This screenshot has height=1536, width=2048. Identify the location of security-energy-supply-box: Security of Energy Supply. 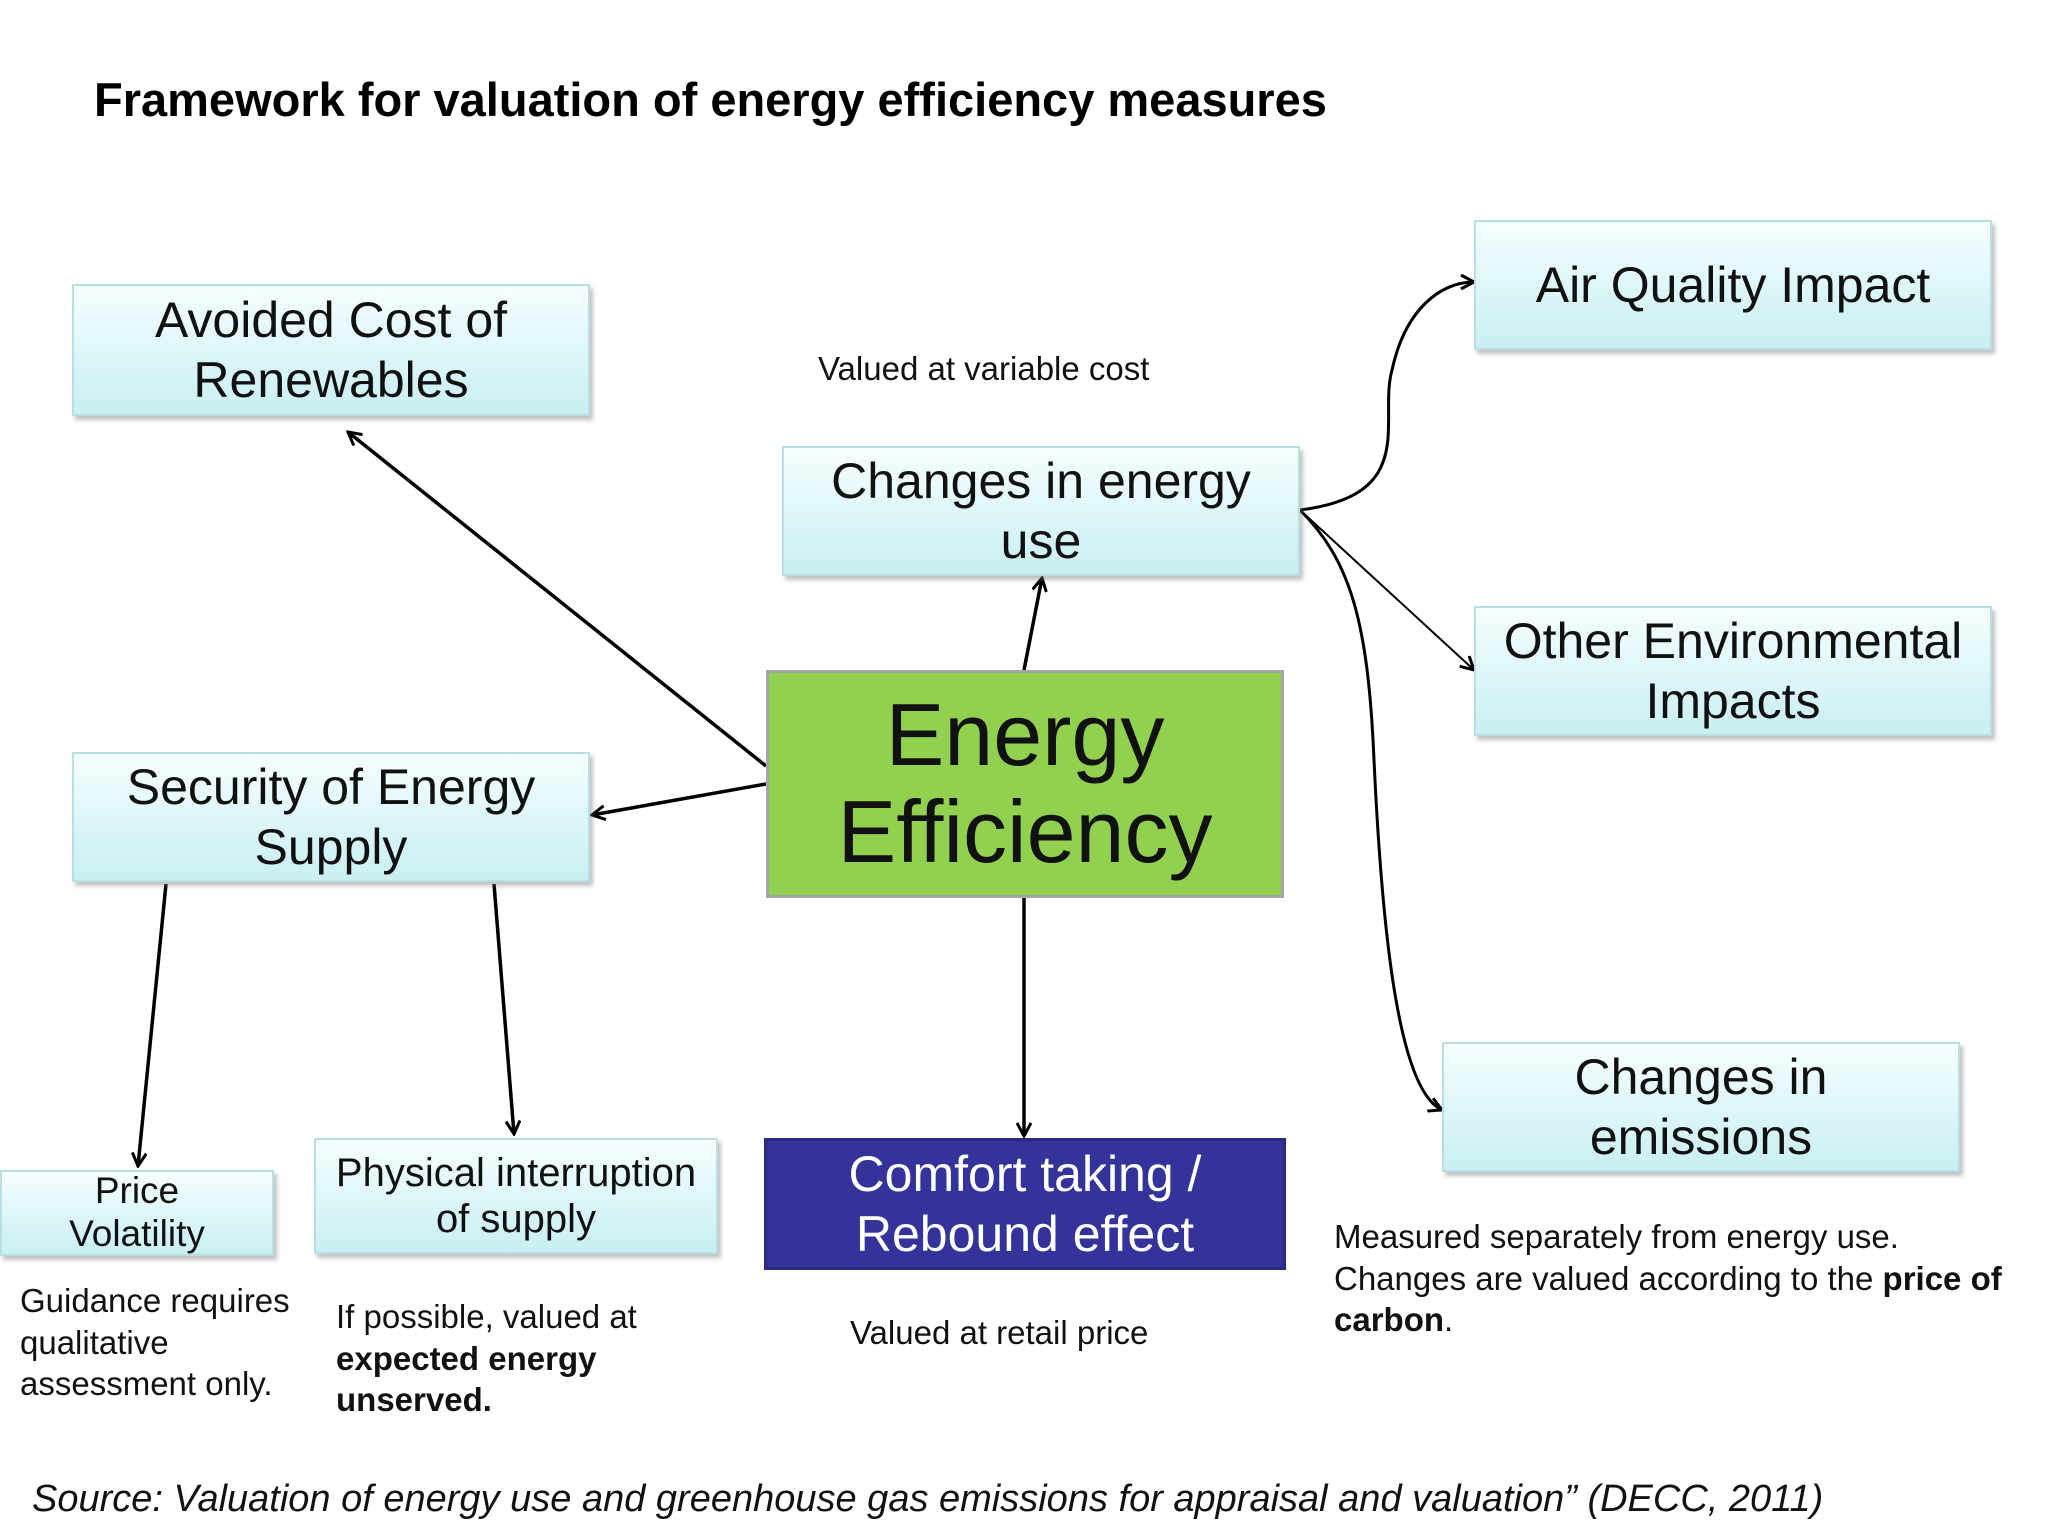
(331, 817).